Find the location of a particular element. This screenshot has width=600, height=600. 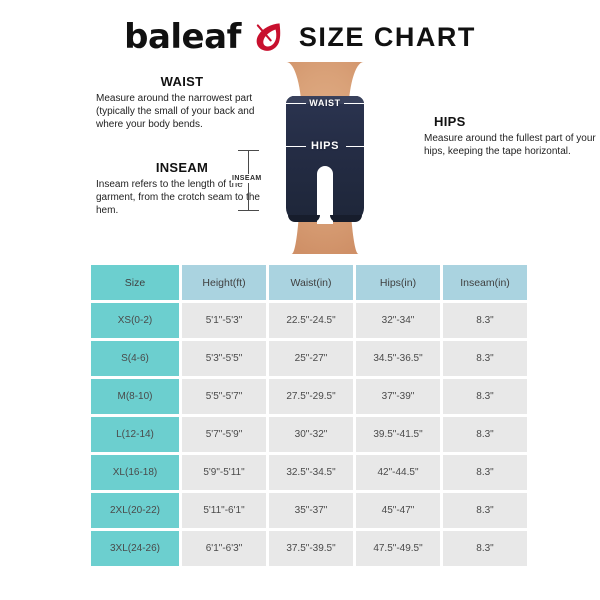

cell-height: 5'7"-5'9" is located at coordinates (224, 434).